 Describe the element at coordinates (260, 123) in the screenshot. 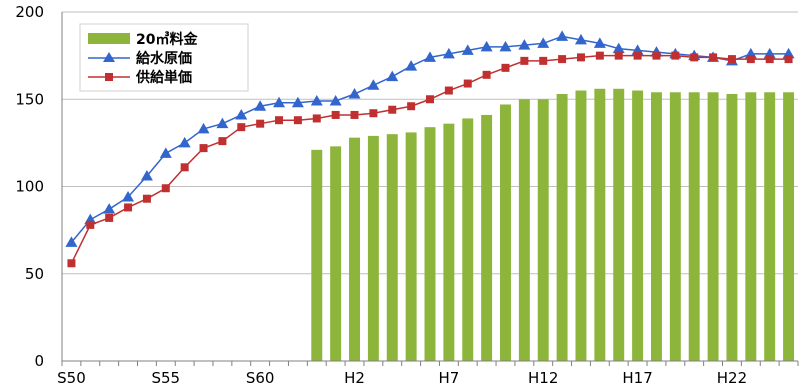

I see `point-price-S60` at that location.